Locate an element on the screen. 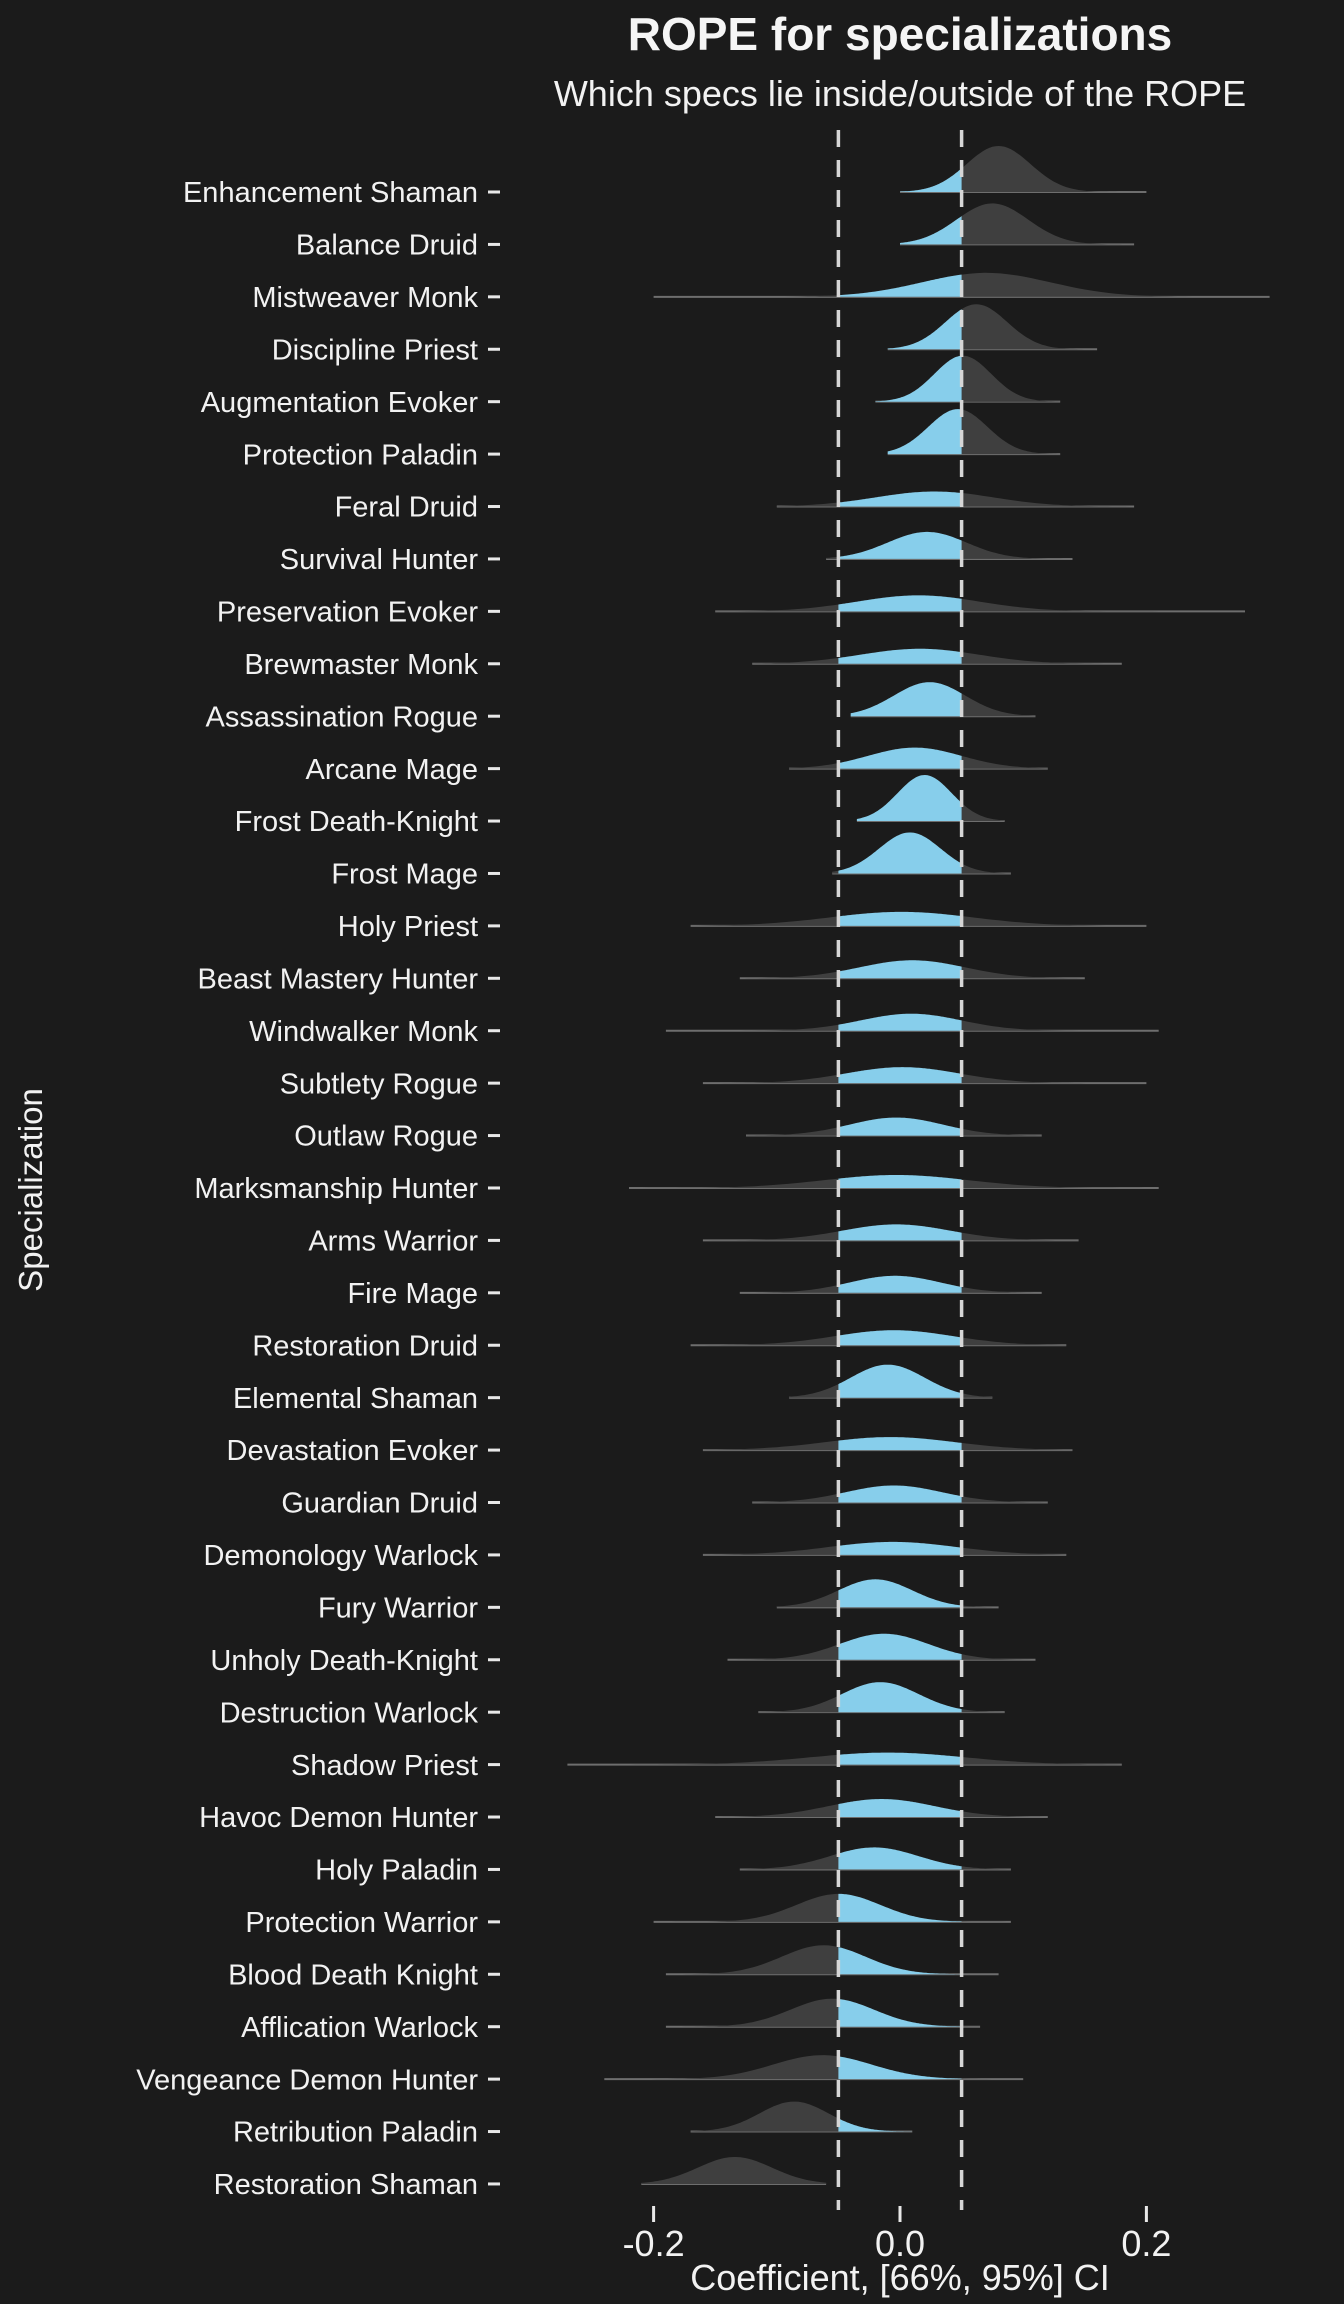 Image resolution: width=1344 pixels, height=2304 pixels. density-row-arcane-mage is located at coordinates (918, 758).